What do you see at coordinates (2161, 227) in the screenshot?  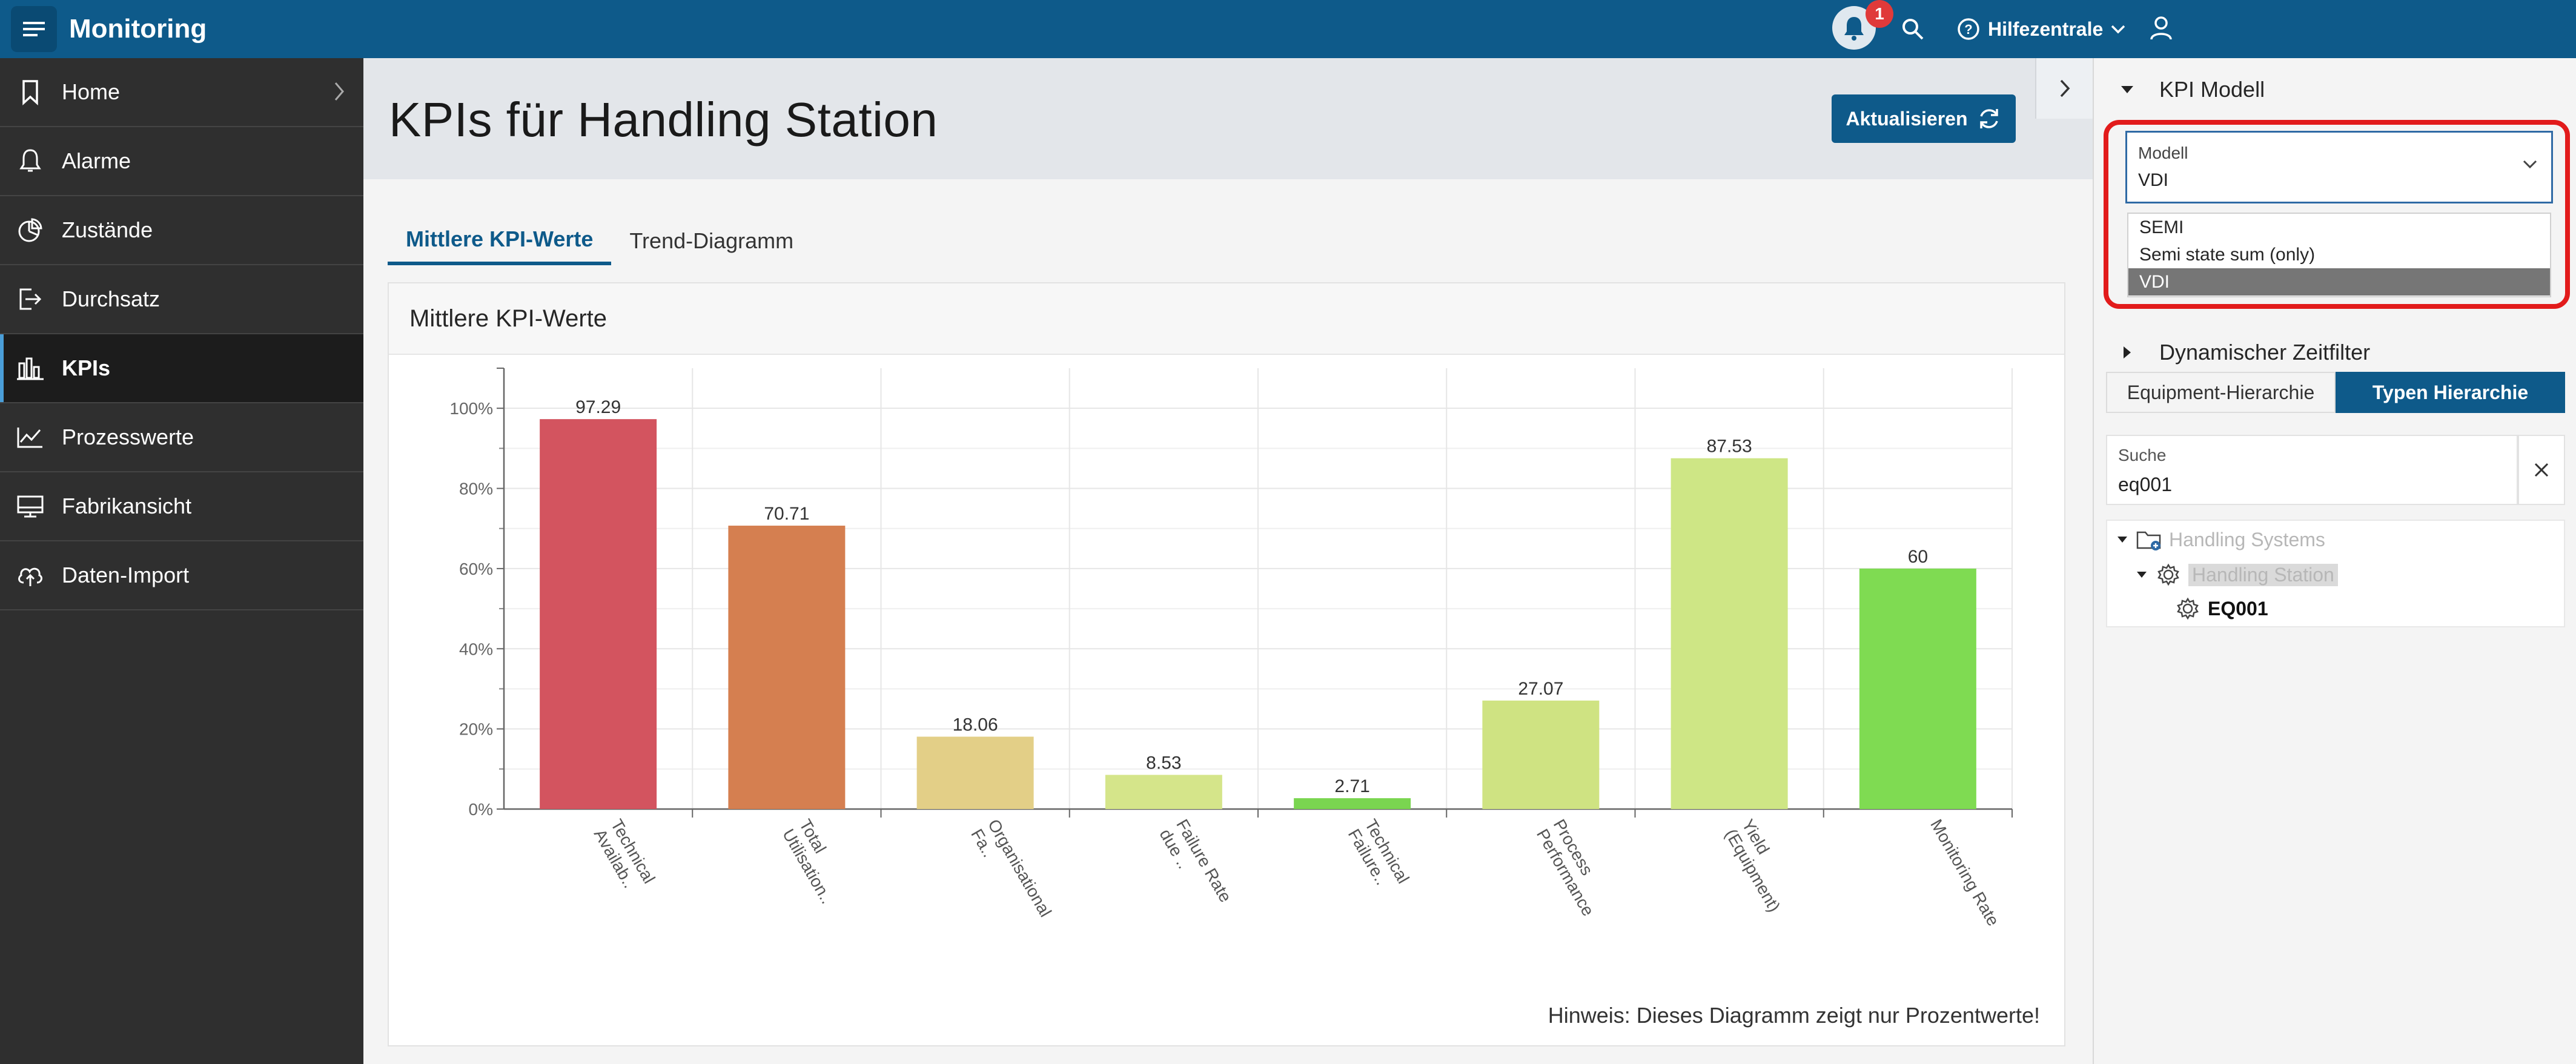 I see `option-semi: SEMI` at bounding box center [2161, 227].